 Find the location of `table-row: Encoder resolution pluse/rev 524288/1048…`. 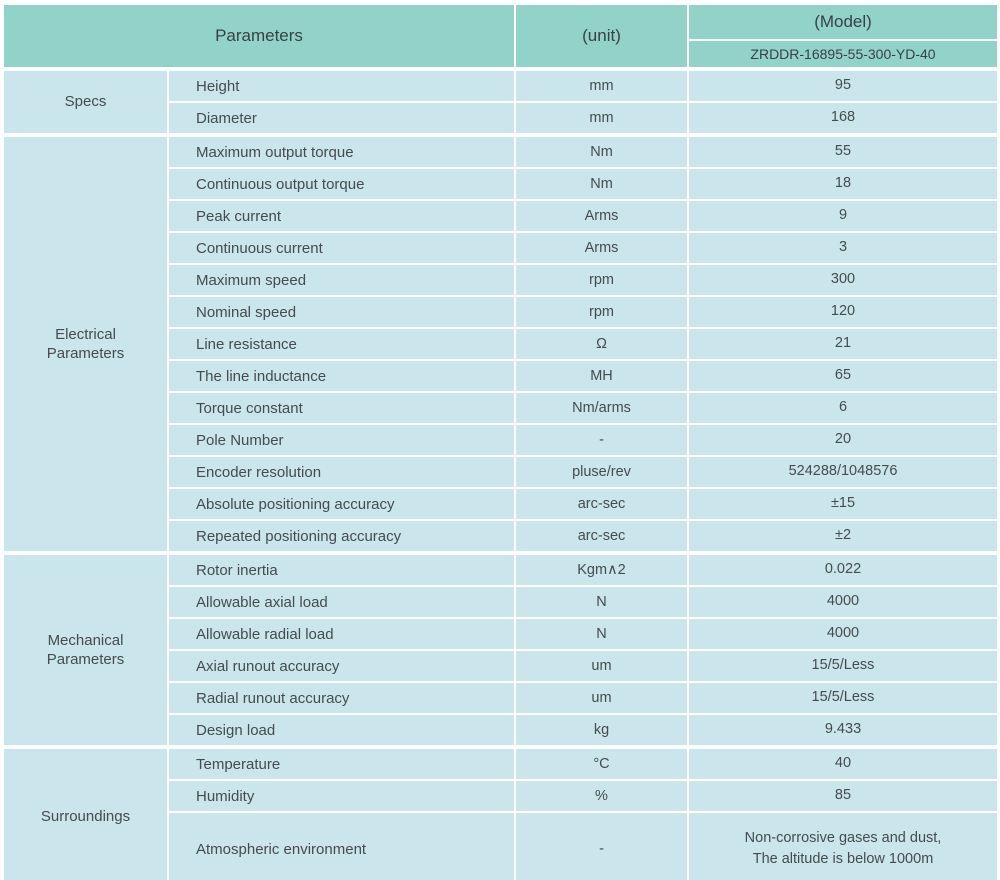

table-row: Encoder resolution pluse/rev 524288/1048… is located at coordinates (501, 472).